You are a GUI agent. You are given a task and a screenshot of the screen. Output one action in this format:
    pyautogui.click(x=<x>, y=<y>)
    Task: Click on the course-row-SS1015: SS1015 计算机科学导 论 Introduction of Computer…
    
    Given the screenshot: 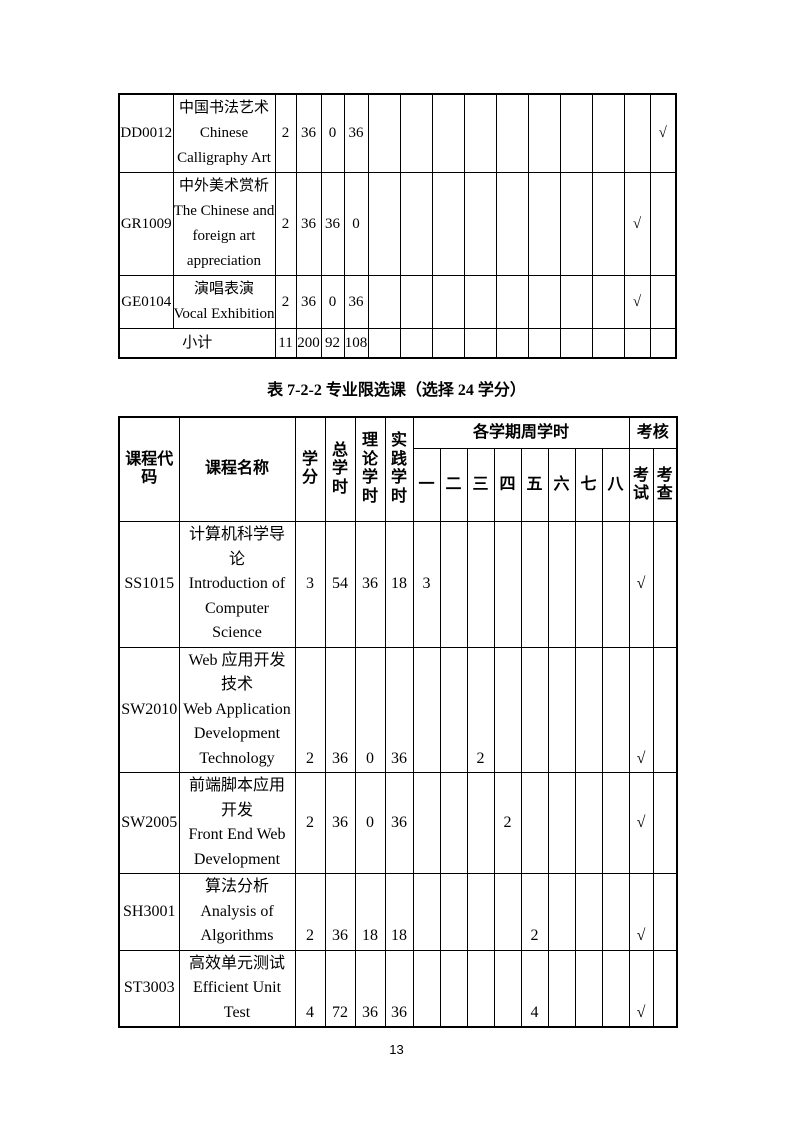 What is the action you would take?
    pyautogui.click(x=398, y=584)
    